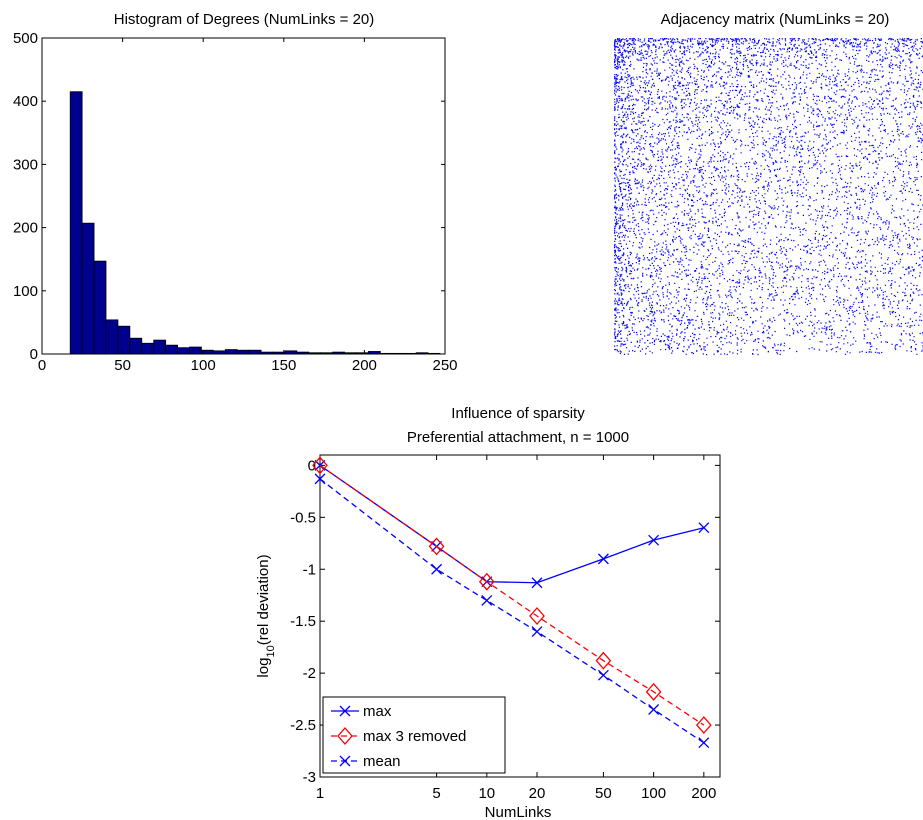 This screenshot has height=820, width=923. Describe the element at coordinates (309, 673) in the screenshot. I see `sparsity-ytick-label: -2` at that location.